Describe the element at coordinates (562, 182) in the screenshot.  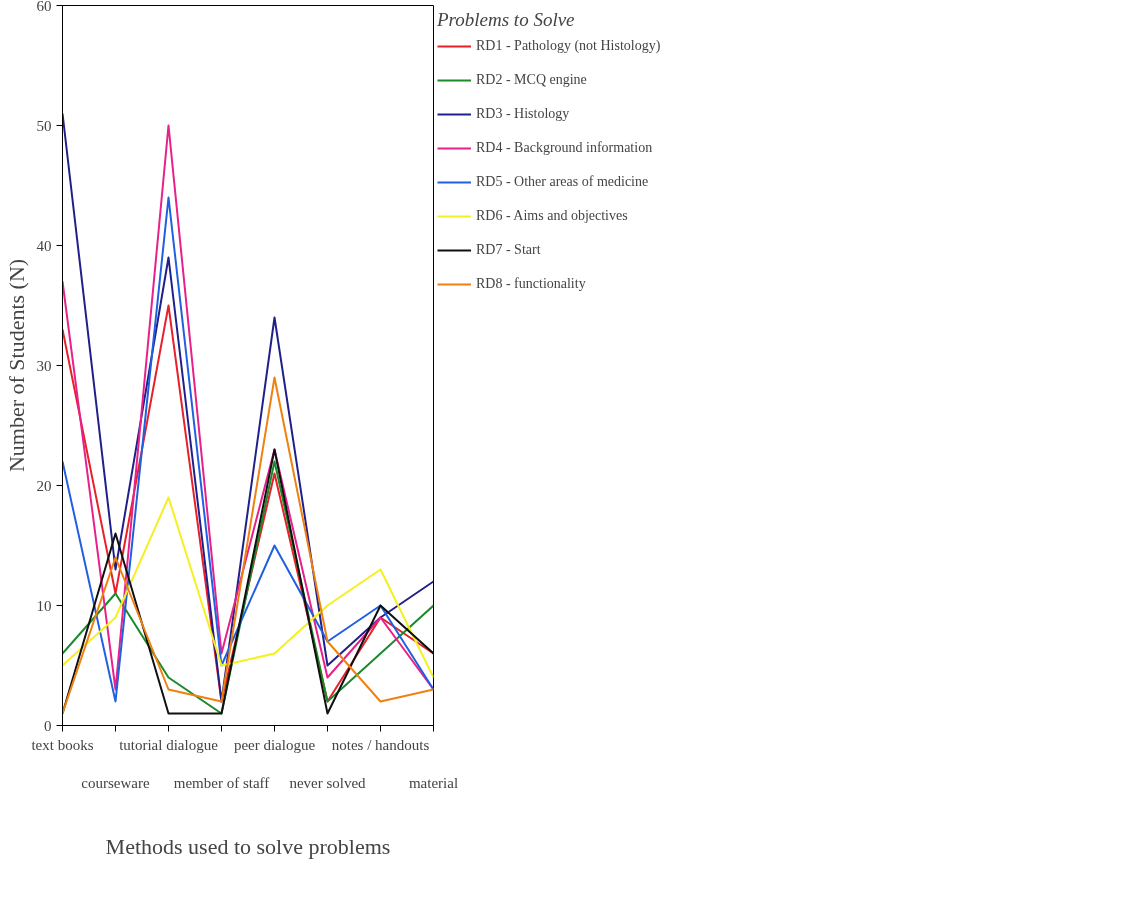
I see `legend-label: RD5 - Other areas of medicine` at that location.